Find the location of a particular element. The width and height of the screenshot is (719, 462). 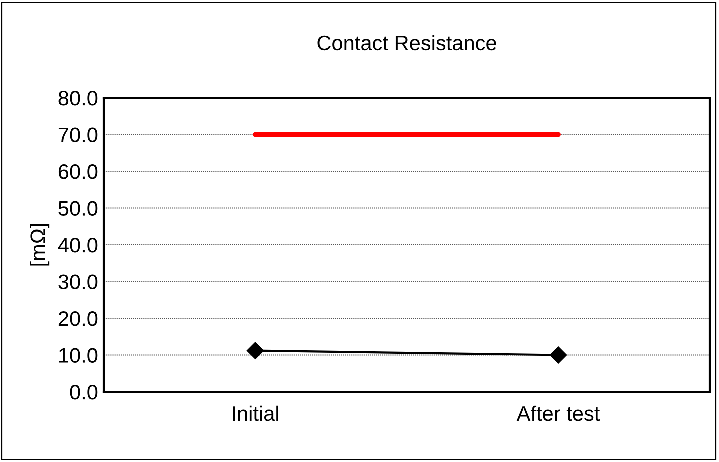

y-tick-label: 60.0 is located at coordinates (78, 172).